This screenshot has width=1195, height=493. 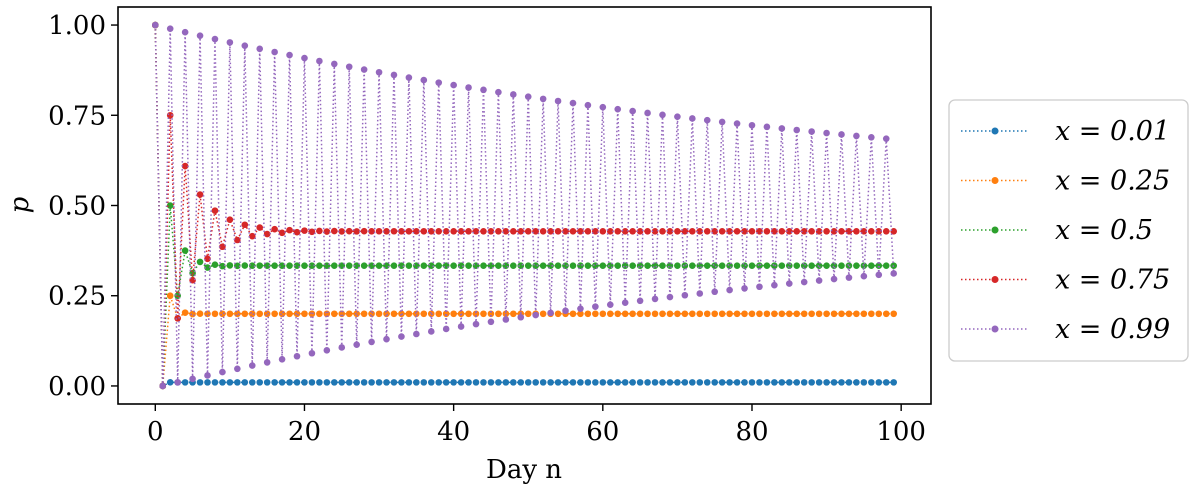 What do you see at coordinates (1065, 280) in the screenshot?
I see `legend-item: x = 0.75` at bounding box center [1065, 280].